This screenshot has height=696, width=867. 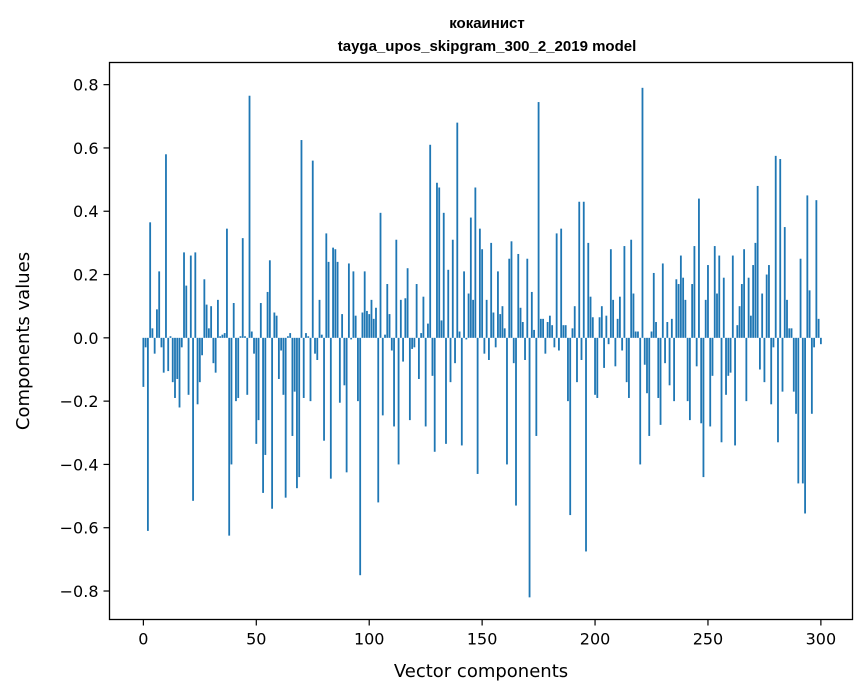 What do you see at coordinates (85, 148) in the screenshot?
I see `y-tick-label-7: 0.6` at bounding box center [85, 148].